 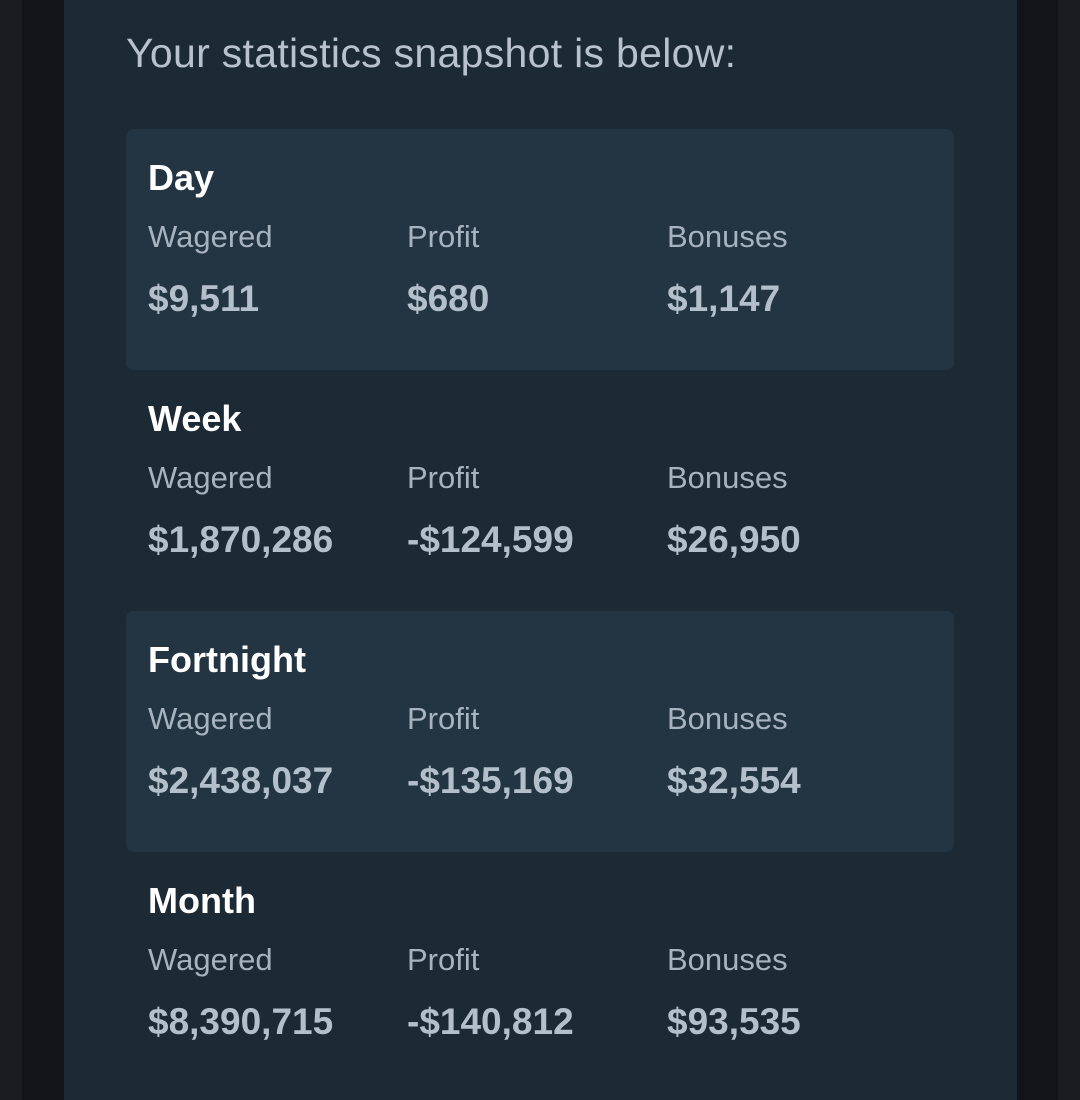 What do you see at coordinates (734, 992) in the screenshot?
I see `stat-bonuses: Bonuses $93,535` at bounding box center [734, 992].